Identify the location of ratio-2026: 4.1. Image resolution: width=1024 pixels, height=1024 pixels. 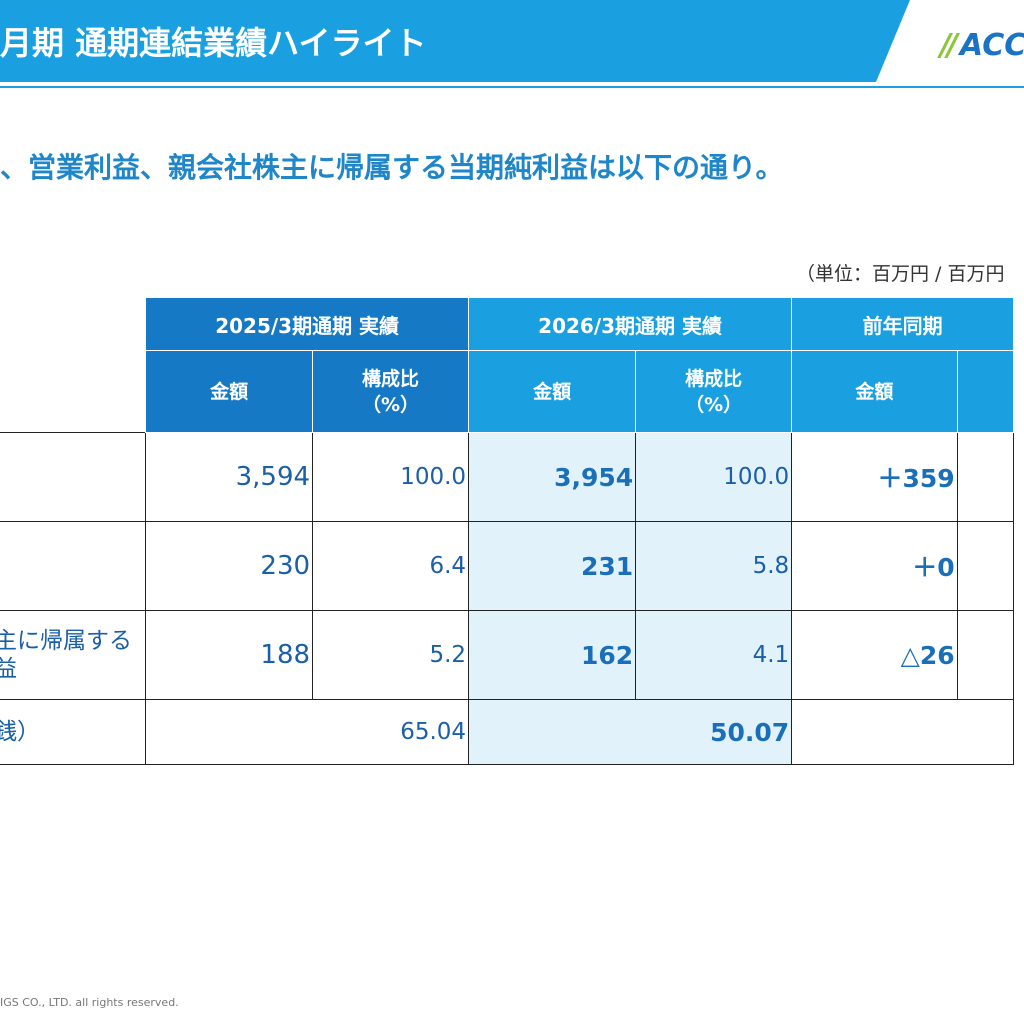
(714, 655).